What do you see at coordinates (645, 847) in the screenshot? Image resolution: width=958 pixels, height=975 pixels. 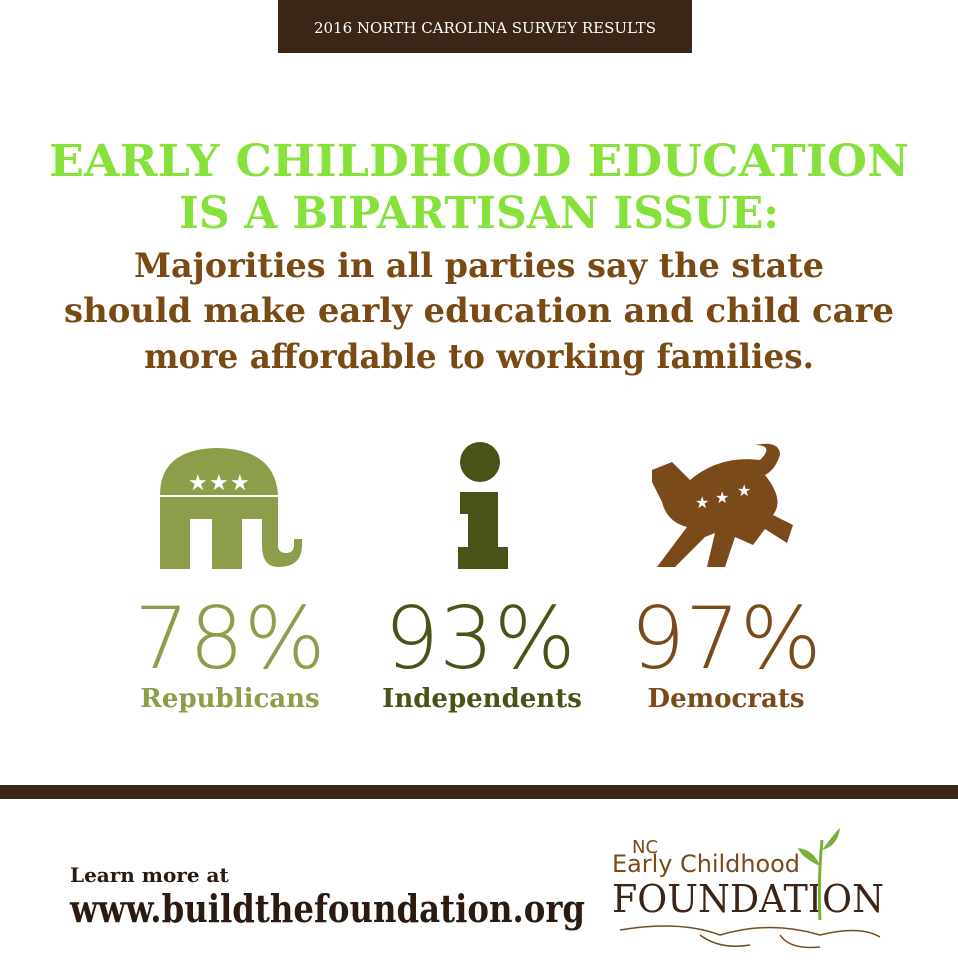 I see `logo-state: NC` at bounding box center [645, 847].